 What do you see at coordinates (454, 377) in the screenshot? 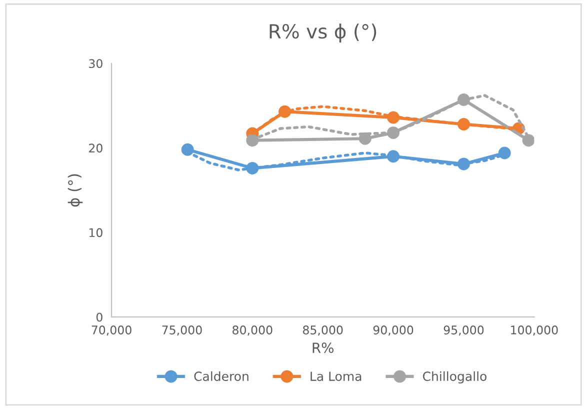
I see `legend-label: Chillogallo` at bounding box center [454, 377].